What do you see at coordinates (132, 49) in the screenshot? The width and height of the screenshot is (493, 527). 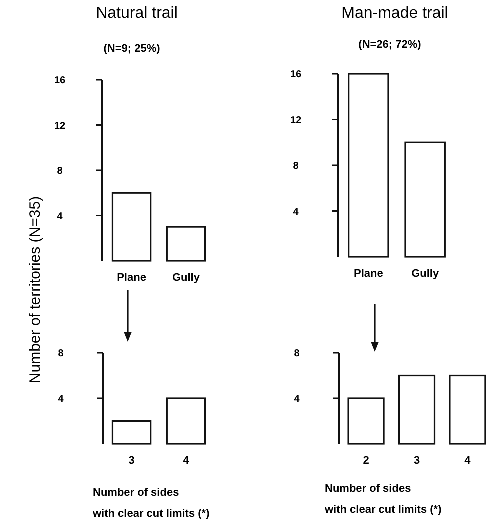 I see `chart-subtitle: (N=9; 25%)` at bounding box center [132, 49].